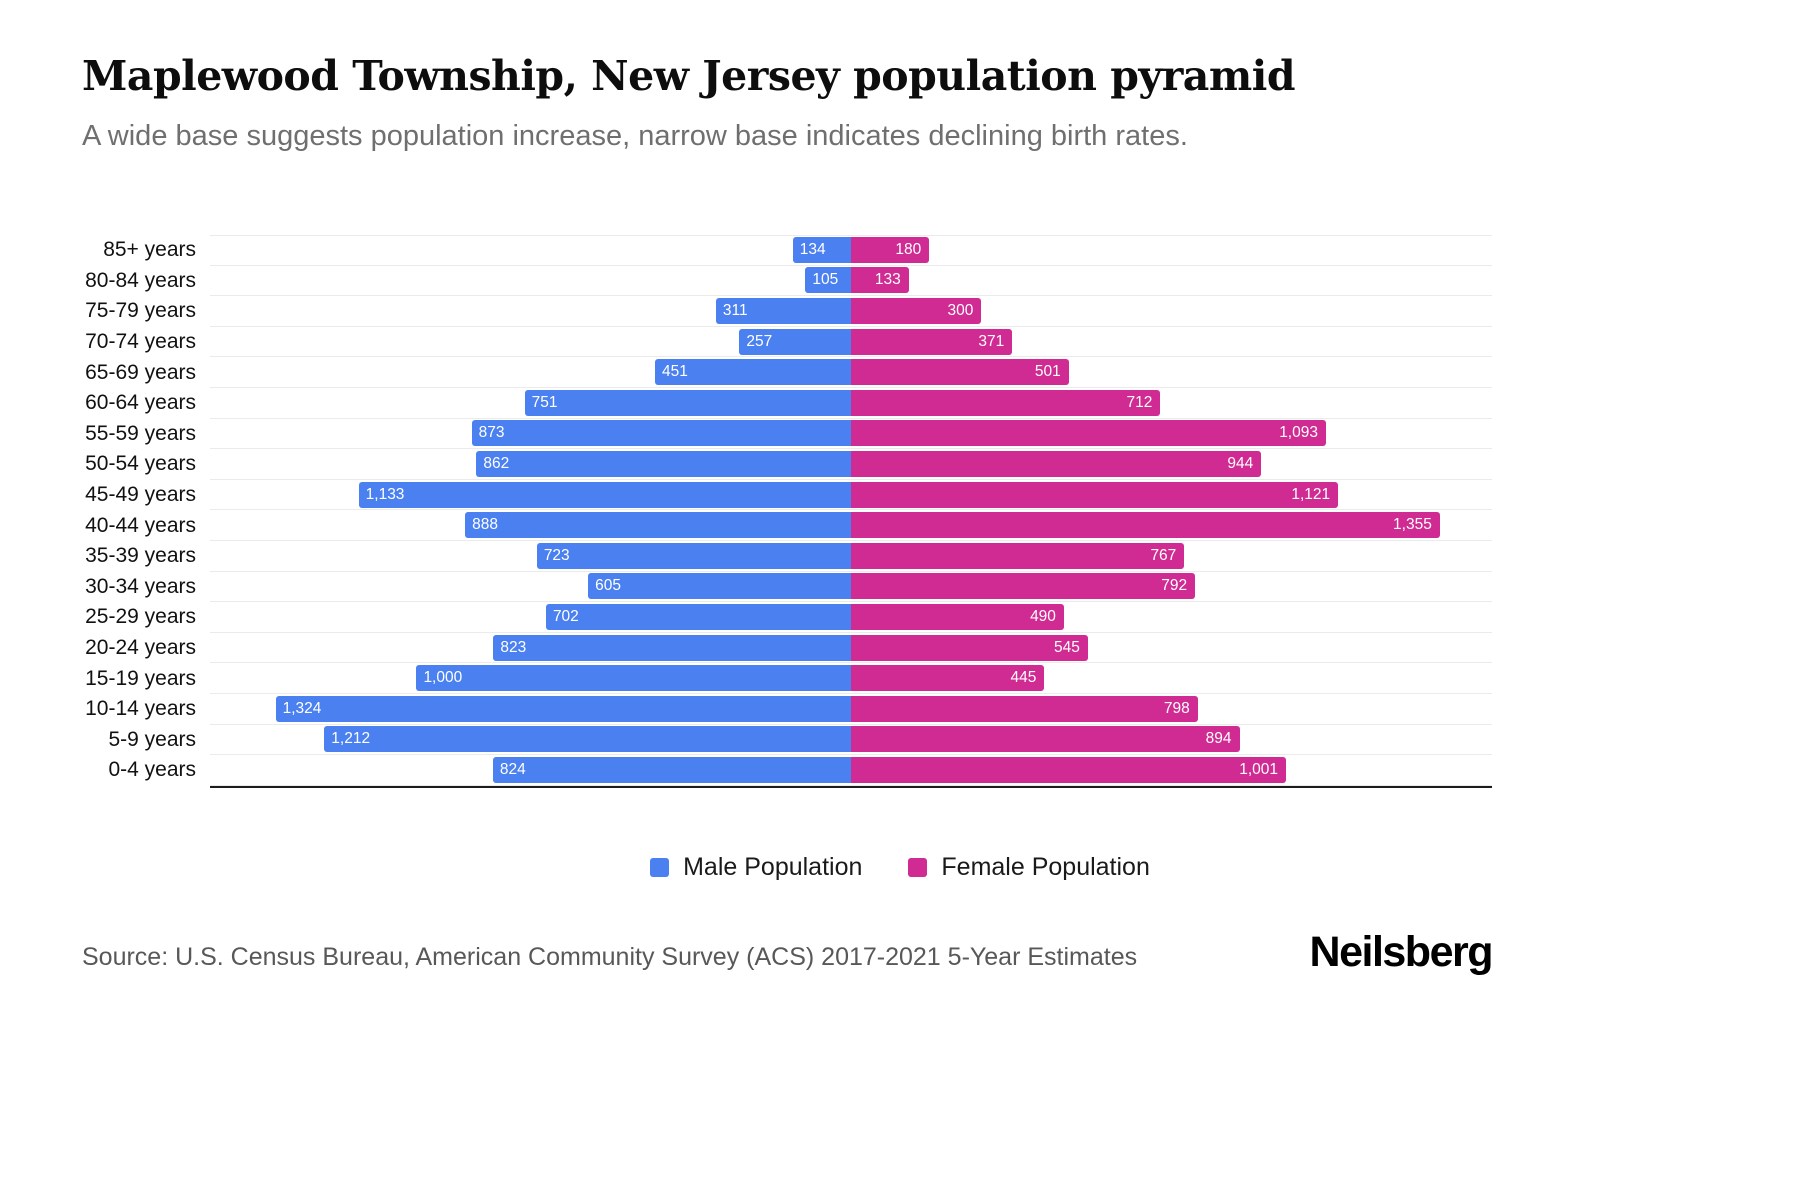  I want to click on male-half: 1,133, so click(530, 495).